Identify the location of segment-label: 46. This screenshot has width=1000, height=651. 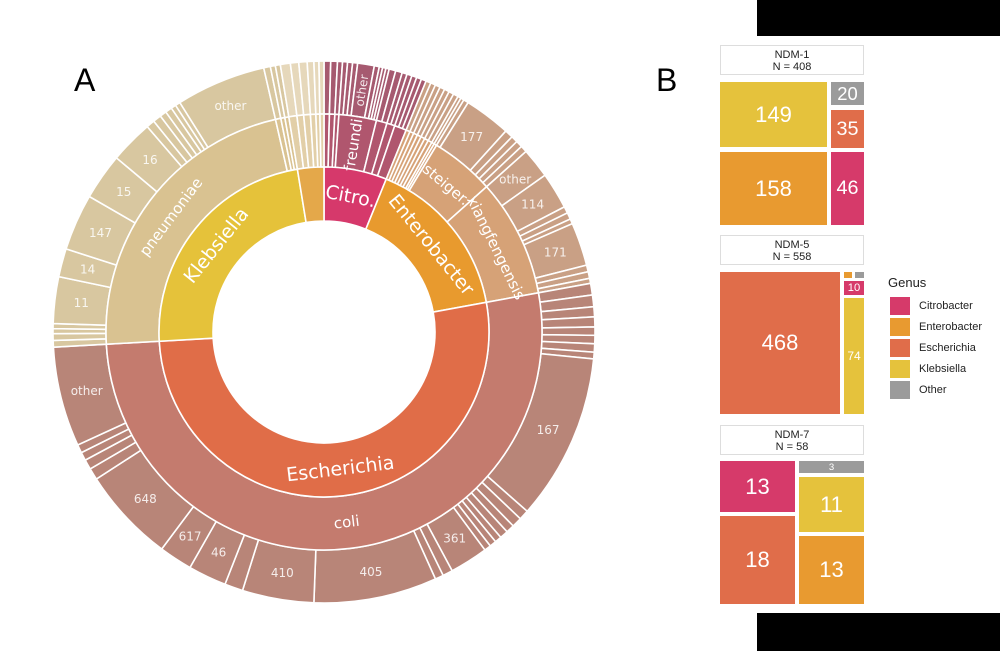
(218, 553).